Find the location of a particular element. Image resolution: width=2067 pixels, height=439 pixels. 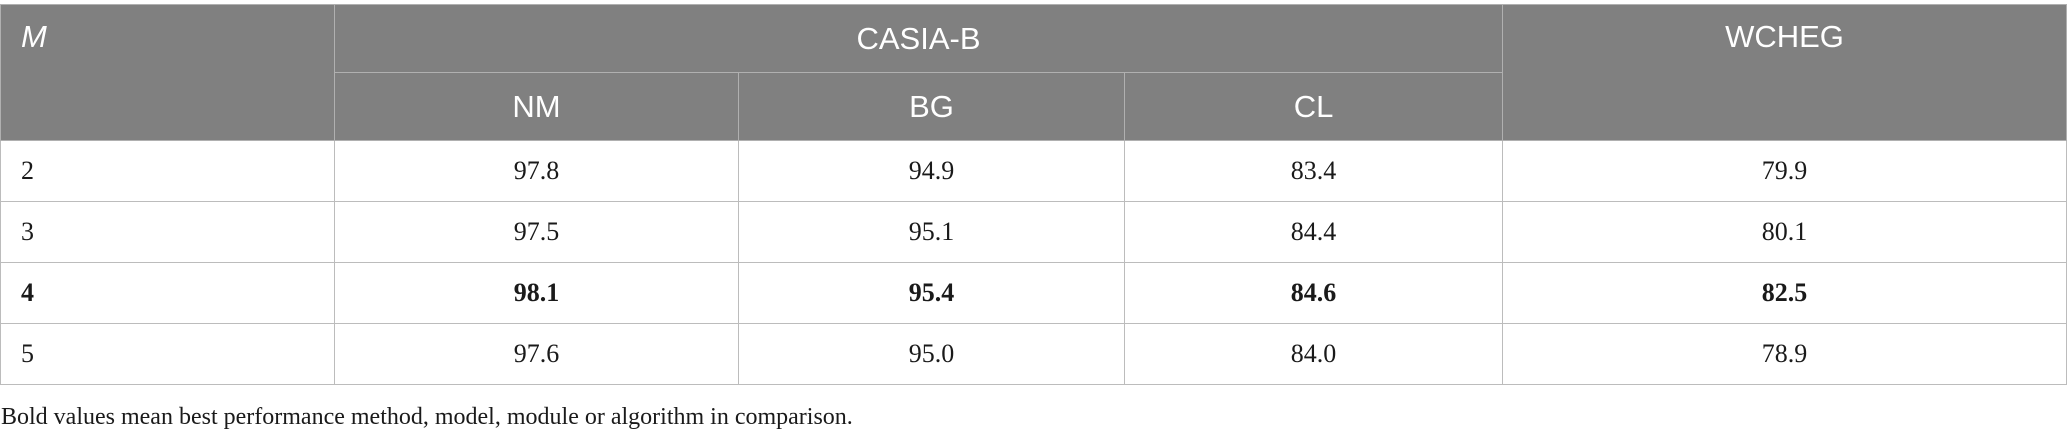

cell-wcheg: 78.9 is located at coordinates (1784, 354).